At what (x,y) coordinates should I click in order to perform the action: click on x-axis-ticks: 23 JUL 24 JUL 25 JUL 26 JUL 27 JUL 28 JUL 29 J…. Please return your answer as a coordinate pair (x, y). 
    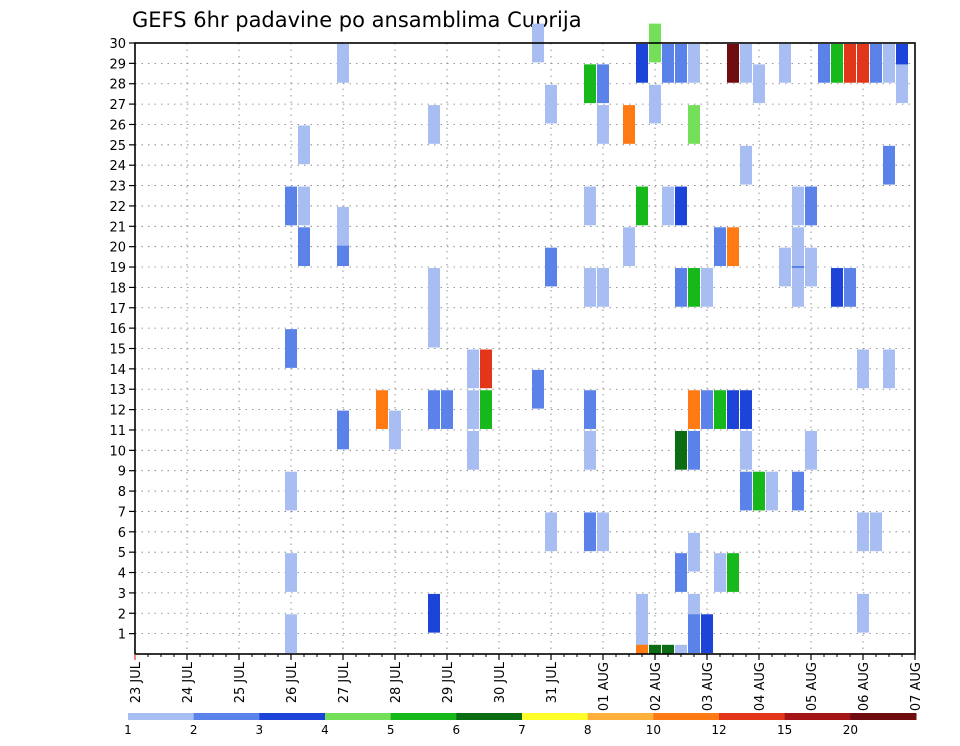
    Looking at the image, I should click on (526, 682).